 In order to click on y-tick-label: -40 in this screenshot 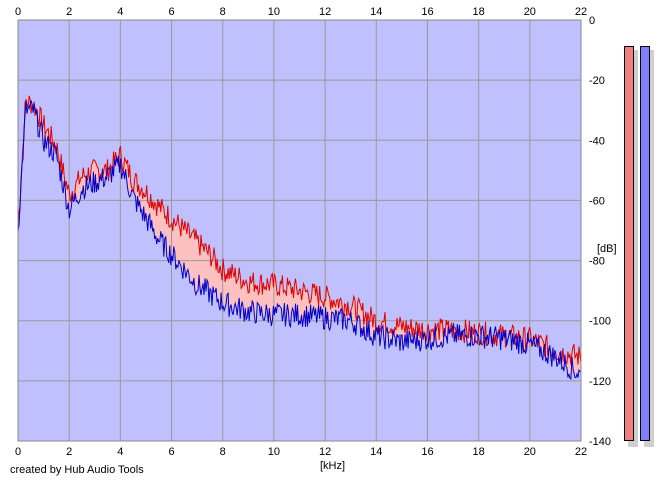, I will do `click(597, 141)`.